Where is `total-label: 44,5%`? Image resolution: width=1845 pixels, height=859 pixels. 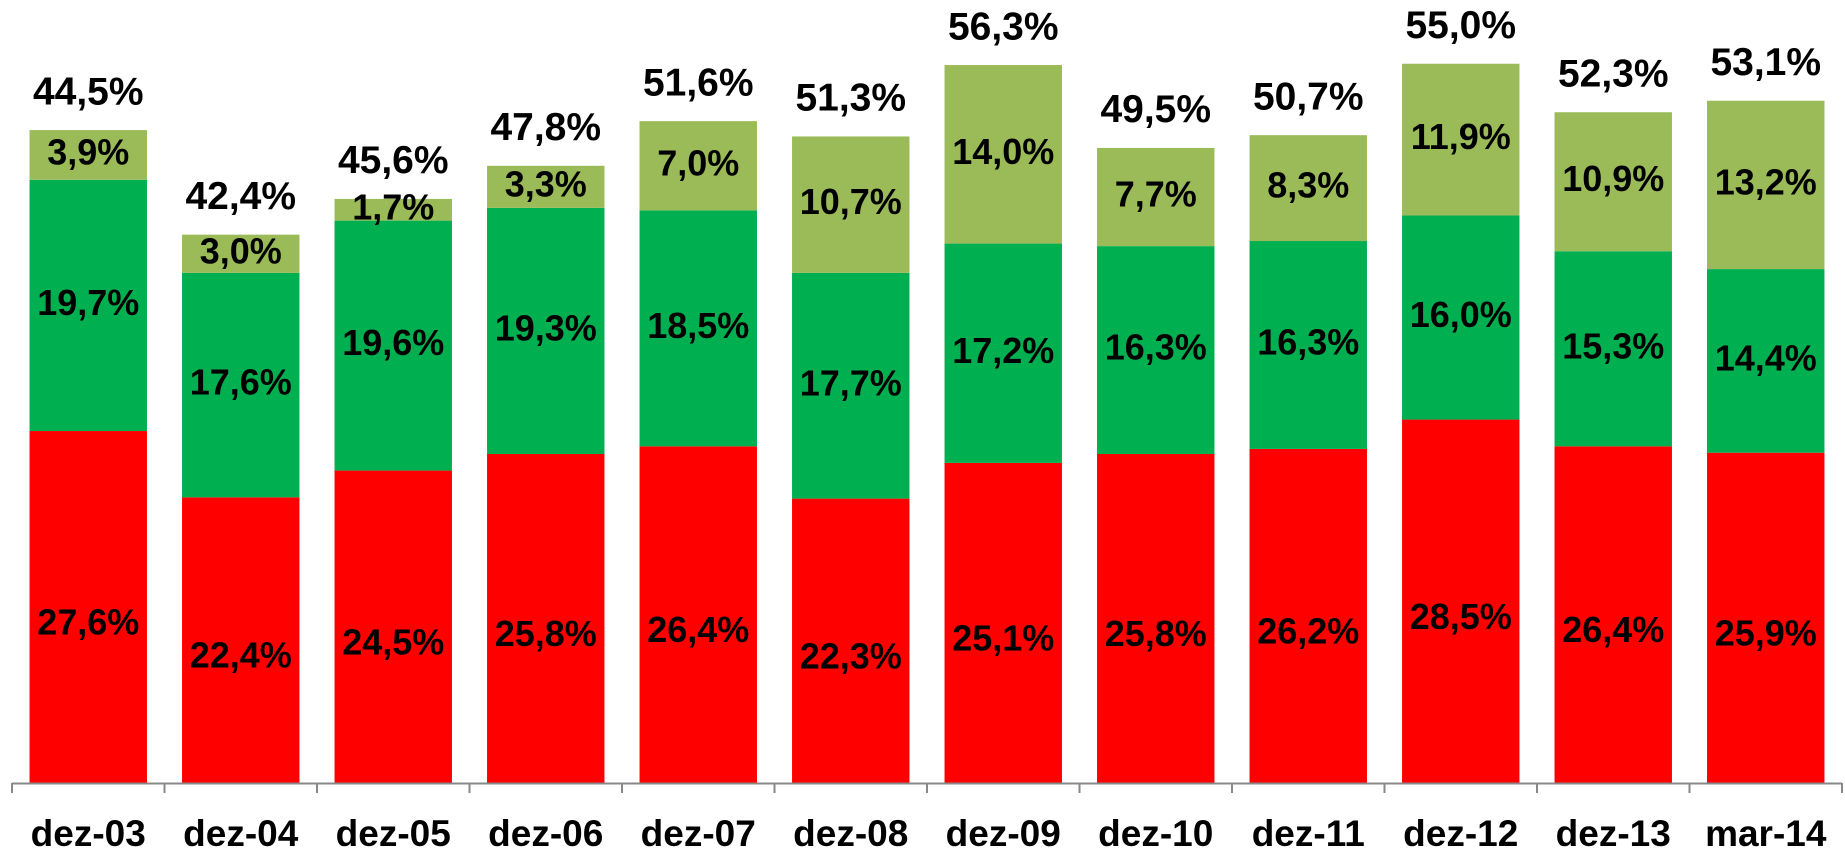 total-label: 44,5% is located at coordinates (88, 91).